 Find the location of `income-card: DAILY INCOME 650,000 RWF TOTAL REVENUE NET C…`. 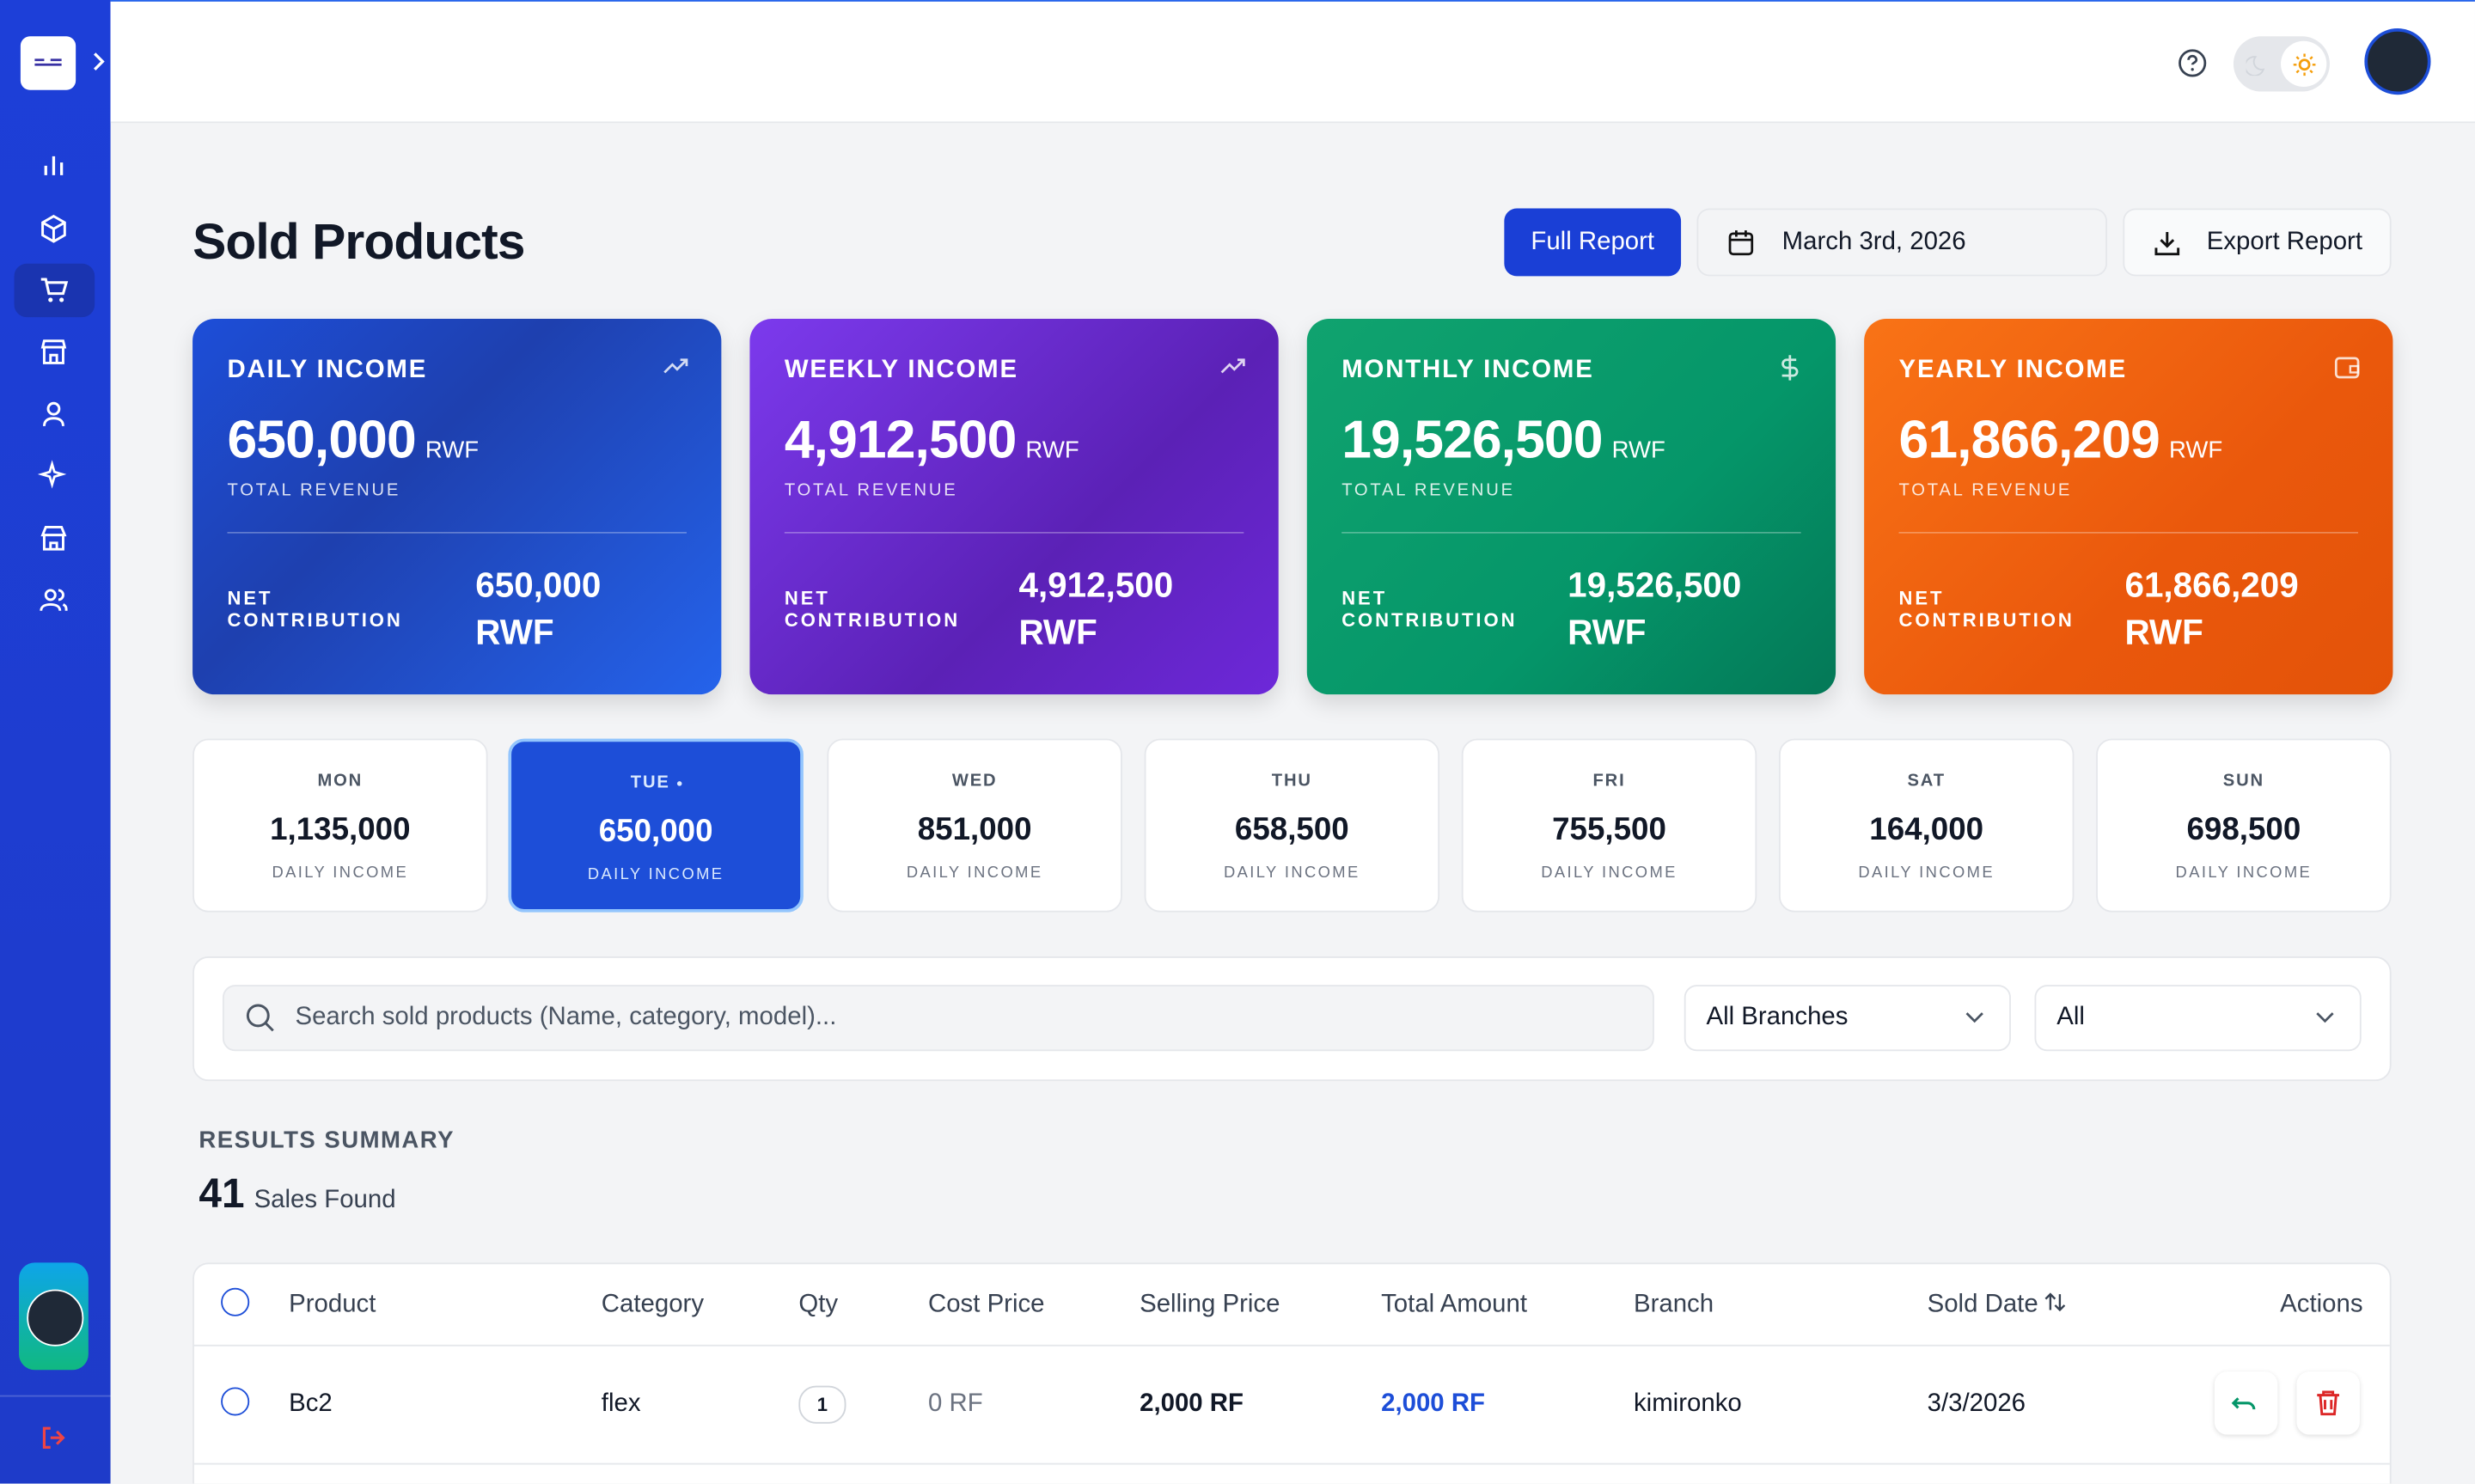

income-card: DAILY INCOME 650,000 RWF TOTAL REVENUE NET C… is located at coordinates (457, 507).